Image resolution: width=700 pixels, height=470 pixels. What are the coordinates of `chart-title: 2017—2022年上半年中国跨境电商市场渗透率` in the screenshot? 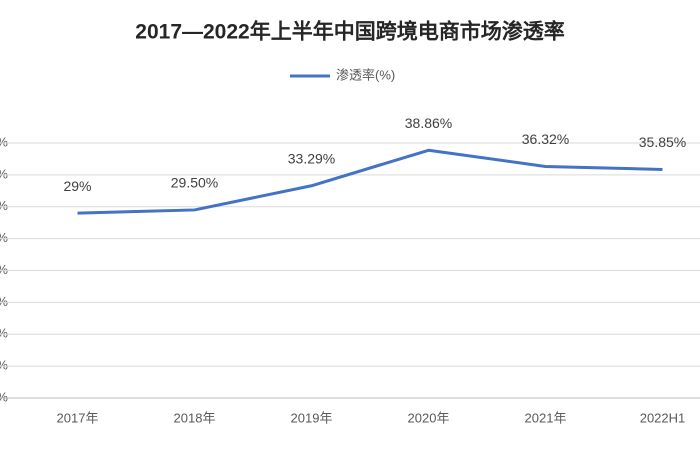 It's located at (349, 32).